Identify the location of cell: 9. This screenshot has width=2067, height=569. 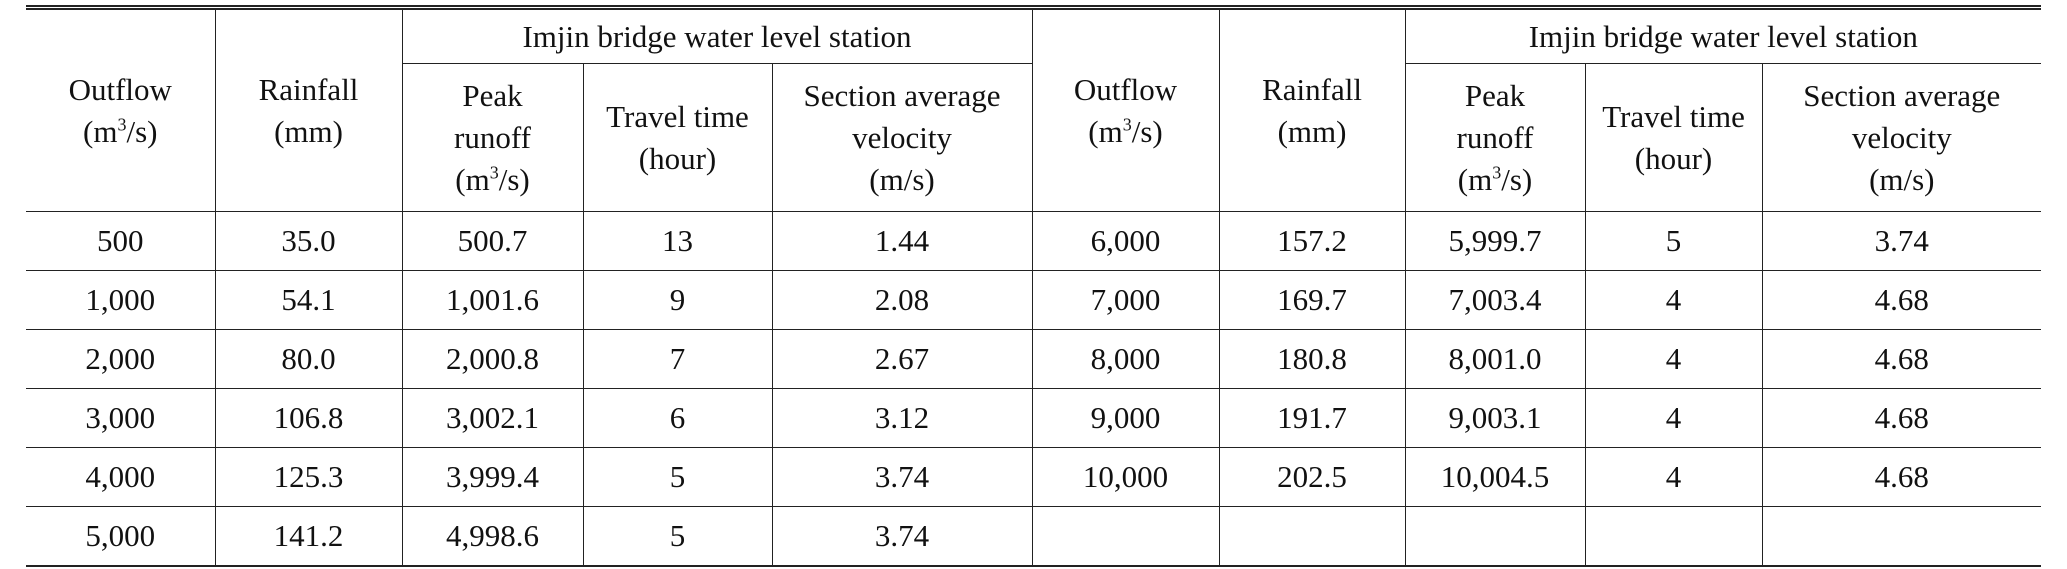
(677, 300).